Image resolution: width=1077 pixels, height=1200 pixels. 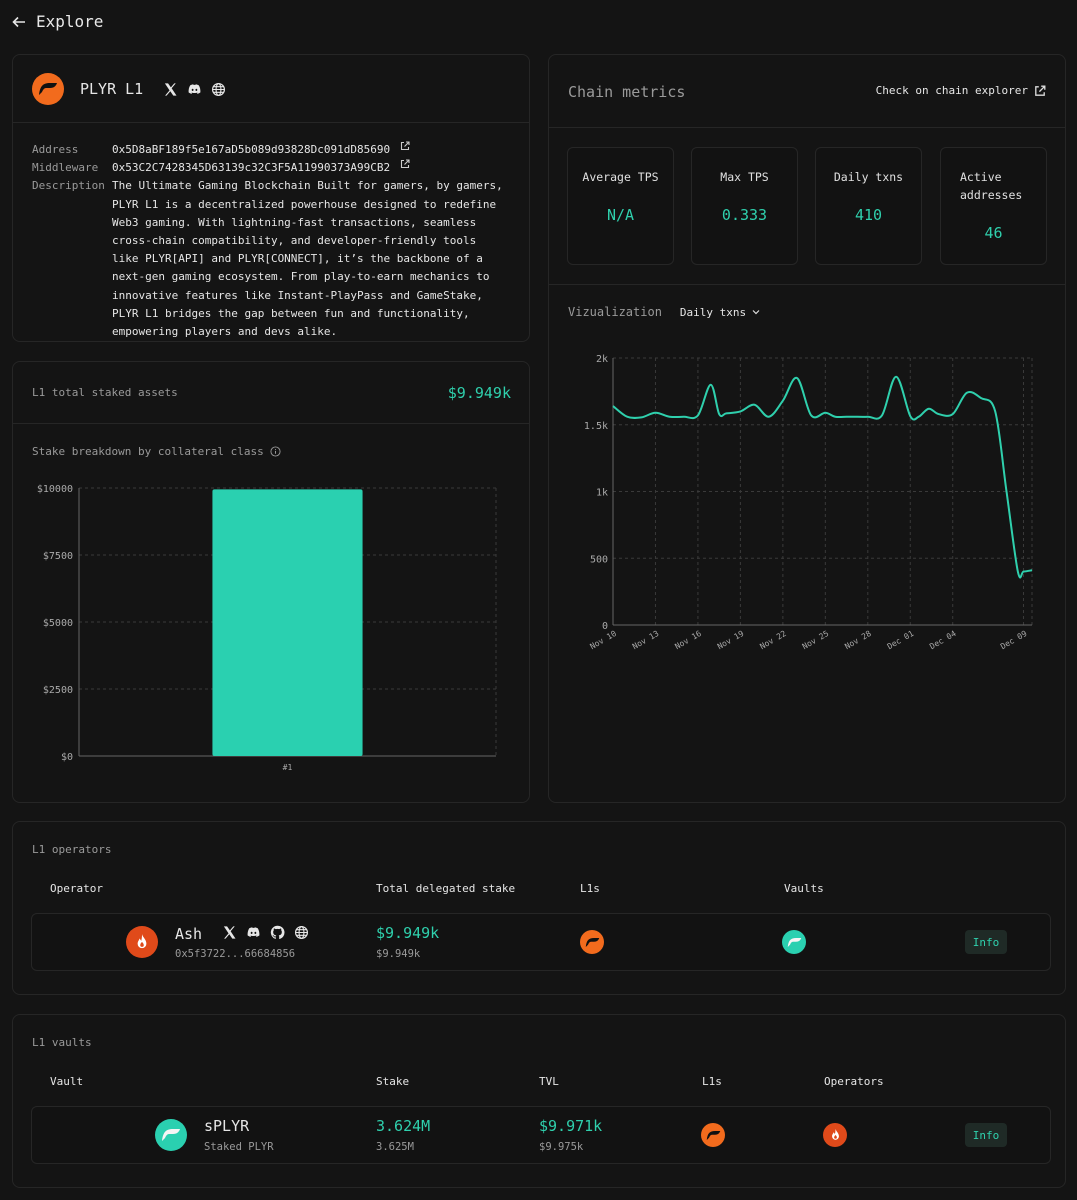 I want to click on metric-average-tps: Average TPS N/A, so click(x=620, y=206).